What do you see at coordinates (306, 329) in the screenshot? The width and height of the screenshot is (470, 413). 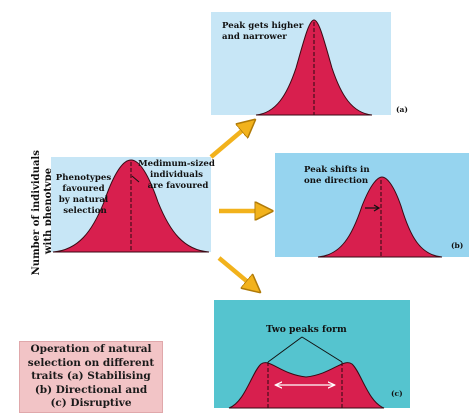 I see `panel-c-label: Two peaks form` at bounding box center [306, 329].